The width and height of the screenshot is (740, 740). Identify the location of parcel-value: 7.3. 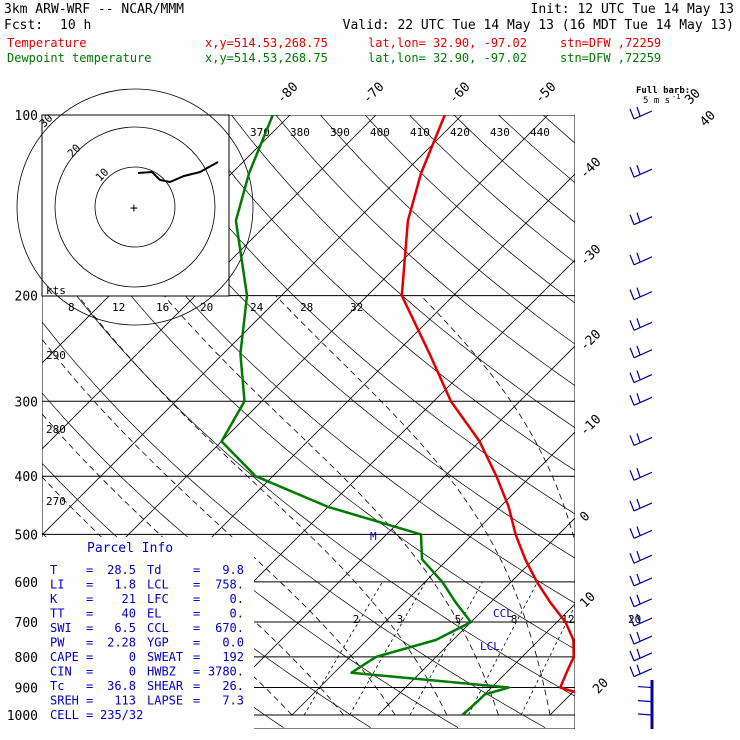
(233, 701).